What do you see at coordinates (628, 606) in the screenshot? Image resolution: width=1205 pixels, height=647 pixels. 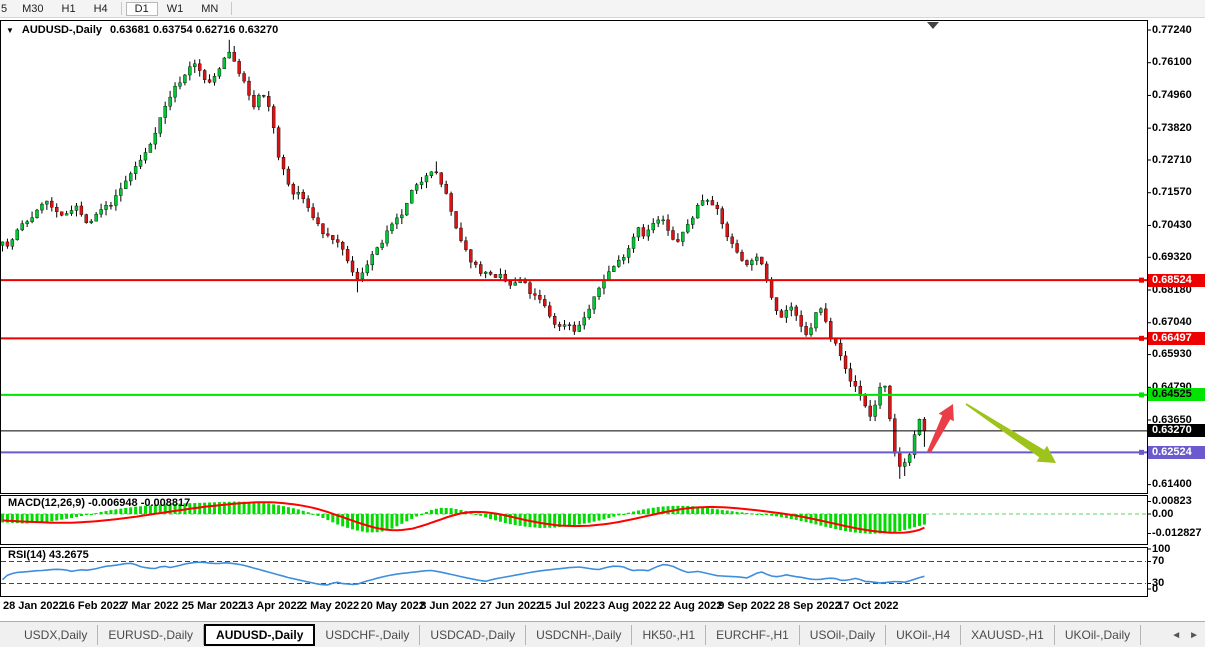 I see `date-axis-label: 3 Aug 2022` at bounding box center [628, 606].